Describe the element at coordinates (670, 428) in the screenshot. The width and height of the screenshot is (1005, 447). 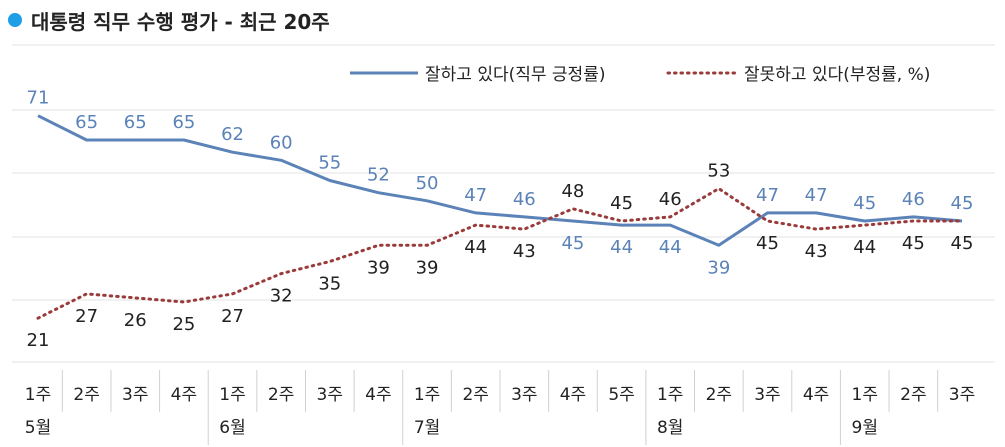
I see `month-label: 8월` at that location.